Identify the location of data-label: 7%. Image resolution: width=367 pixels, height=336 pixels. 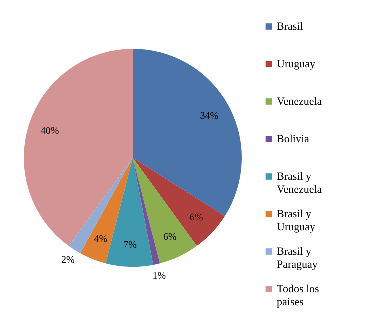
(130, 246).